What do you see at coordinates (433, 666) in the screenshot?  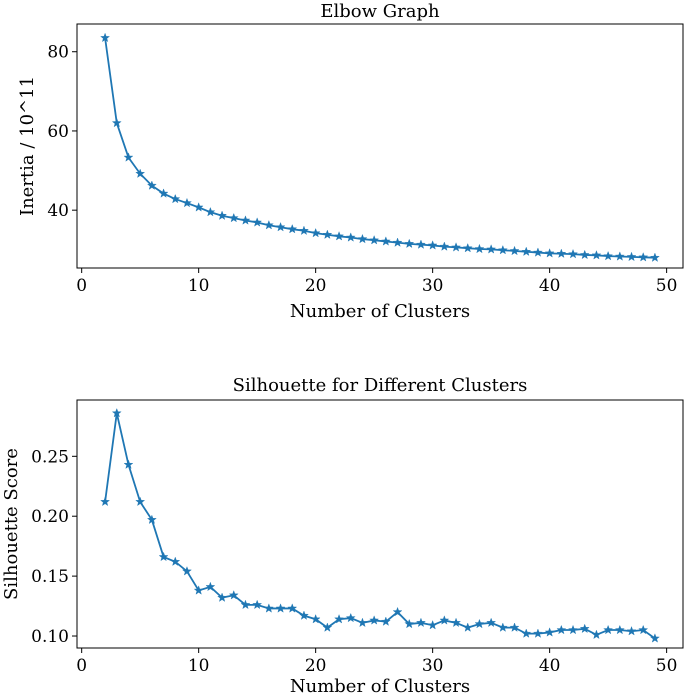 I see `silhouette-x-tick-label: 30` at bounding box center [433, 666].